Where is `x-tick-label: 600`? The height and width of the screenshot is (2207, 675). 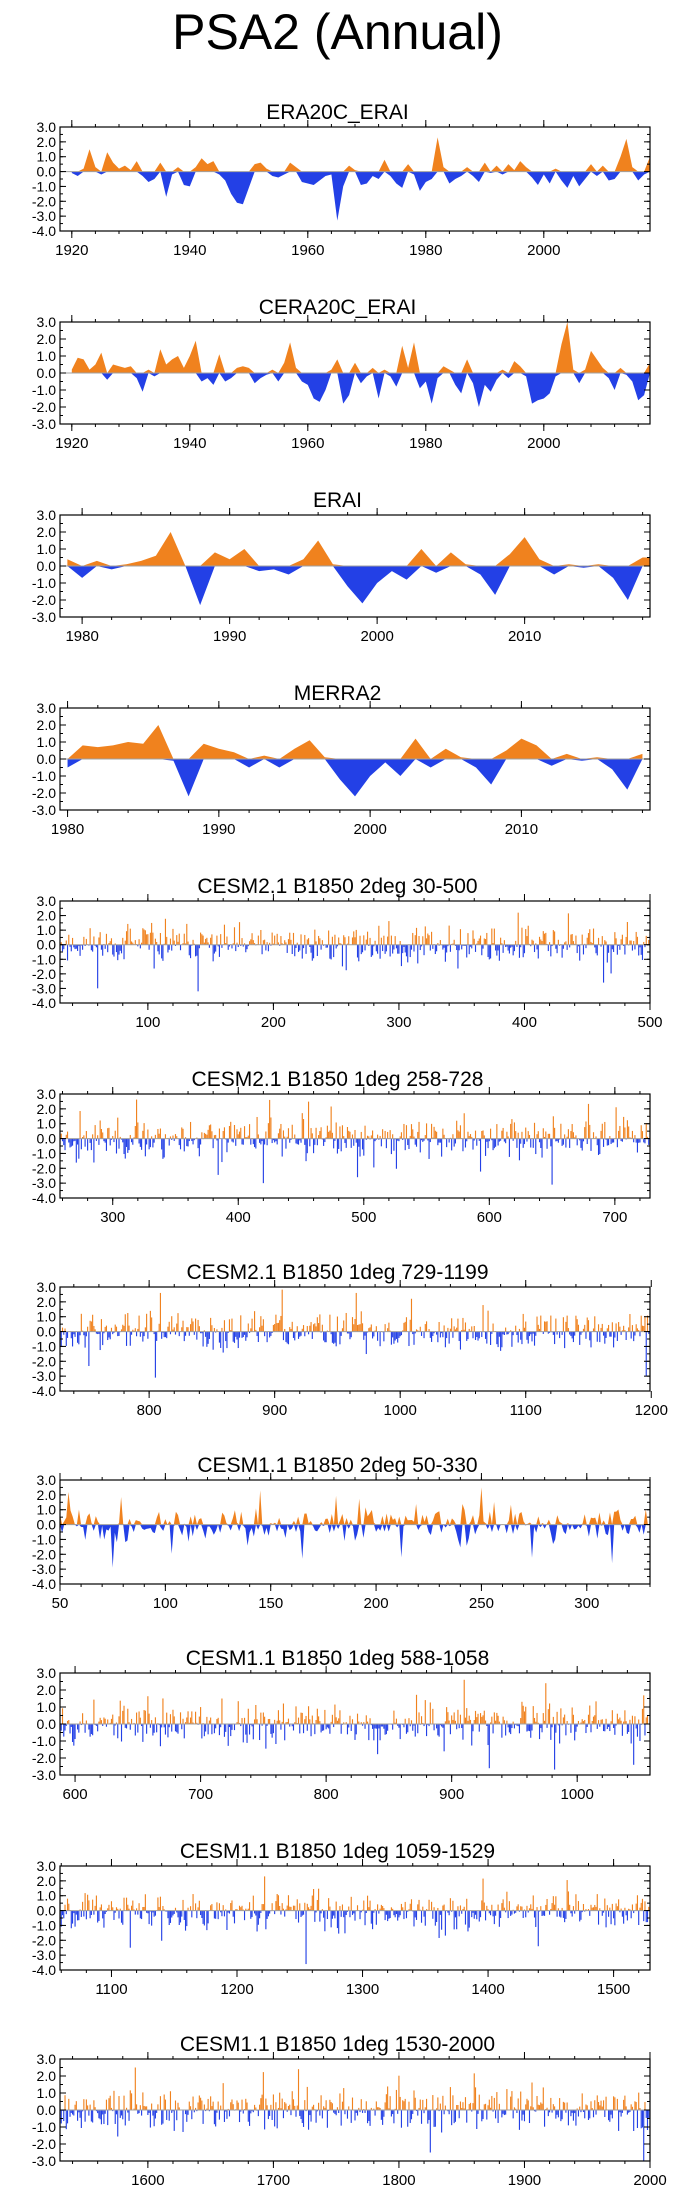
x-tick-label: 600 is located at coordinates (489, 1217).